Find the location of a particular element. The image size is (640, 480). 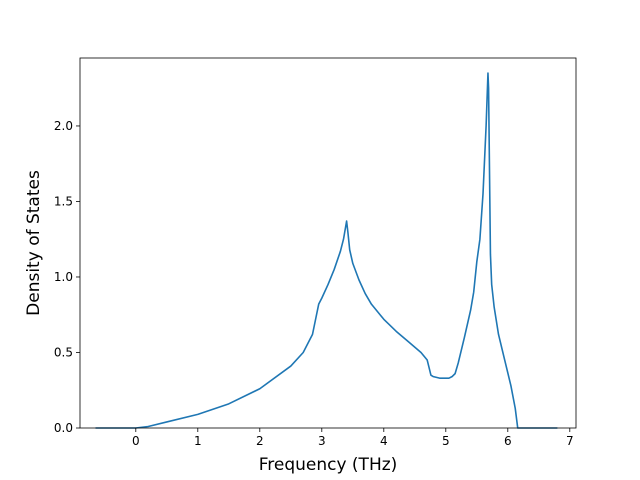

x-tick-label: 3 is located at coordinates (322, 441).